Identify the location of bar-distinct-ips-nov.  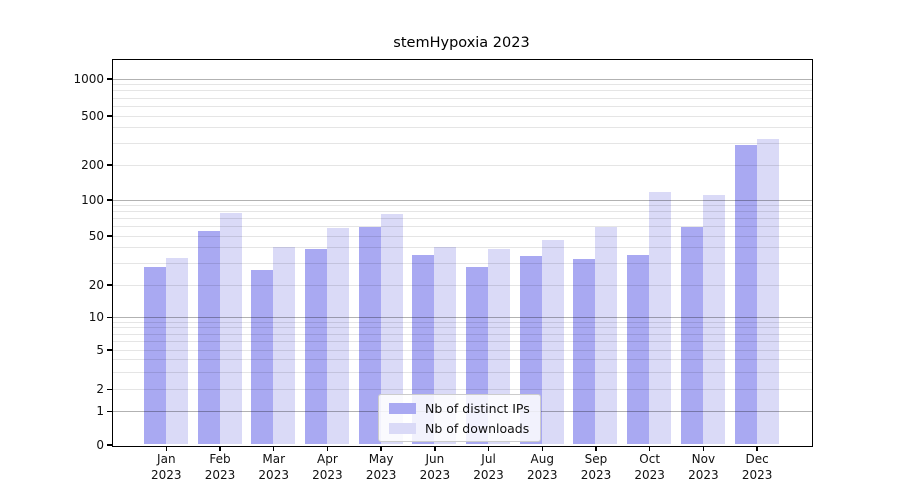
(691, 335).